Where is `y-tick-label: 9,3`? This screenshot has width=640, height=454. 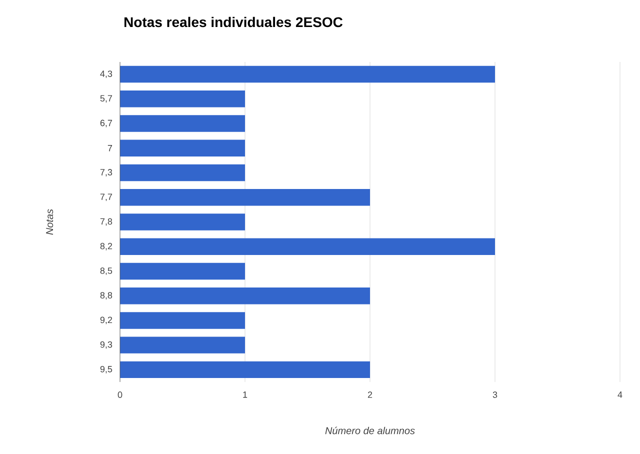 y-tick-label: 9,3 is located at coordinates (106, 345).